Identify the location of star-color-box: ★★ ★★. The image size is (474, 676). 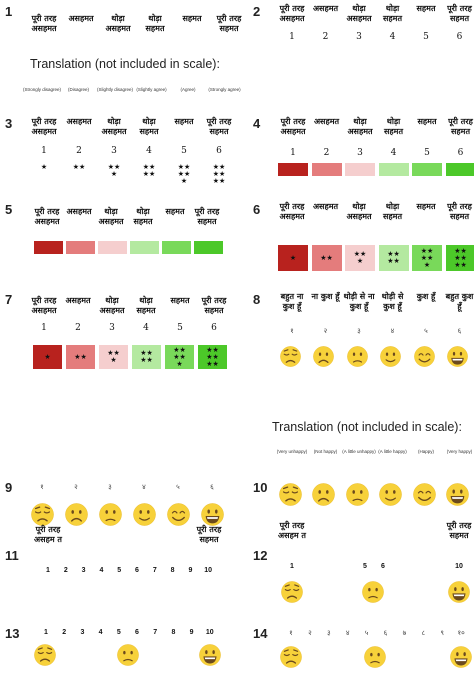
(146, 357).